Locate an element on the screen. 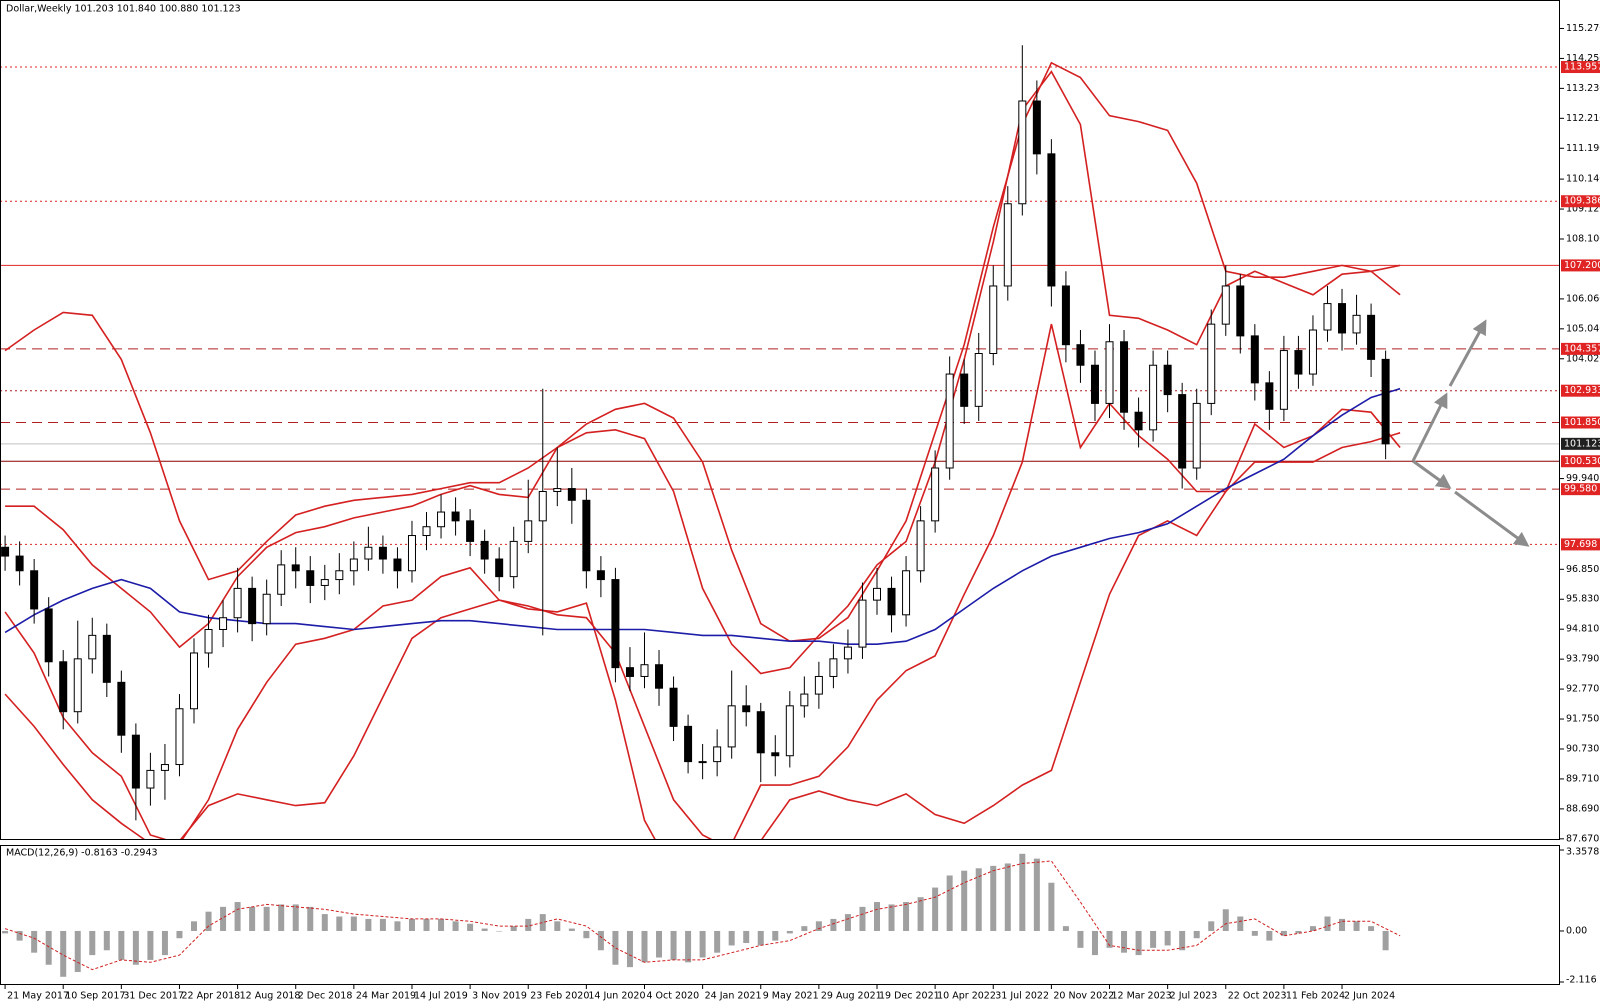  level-label: 109.386 is located at coordinates (1582, 201).